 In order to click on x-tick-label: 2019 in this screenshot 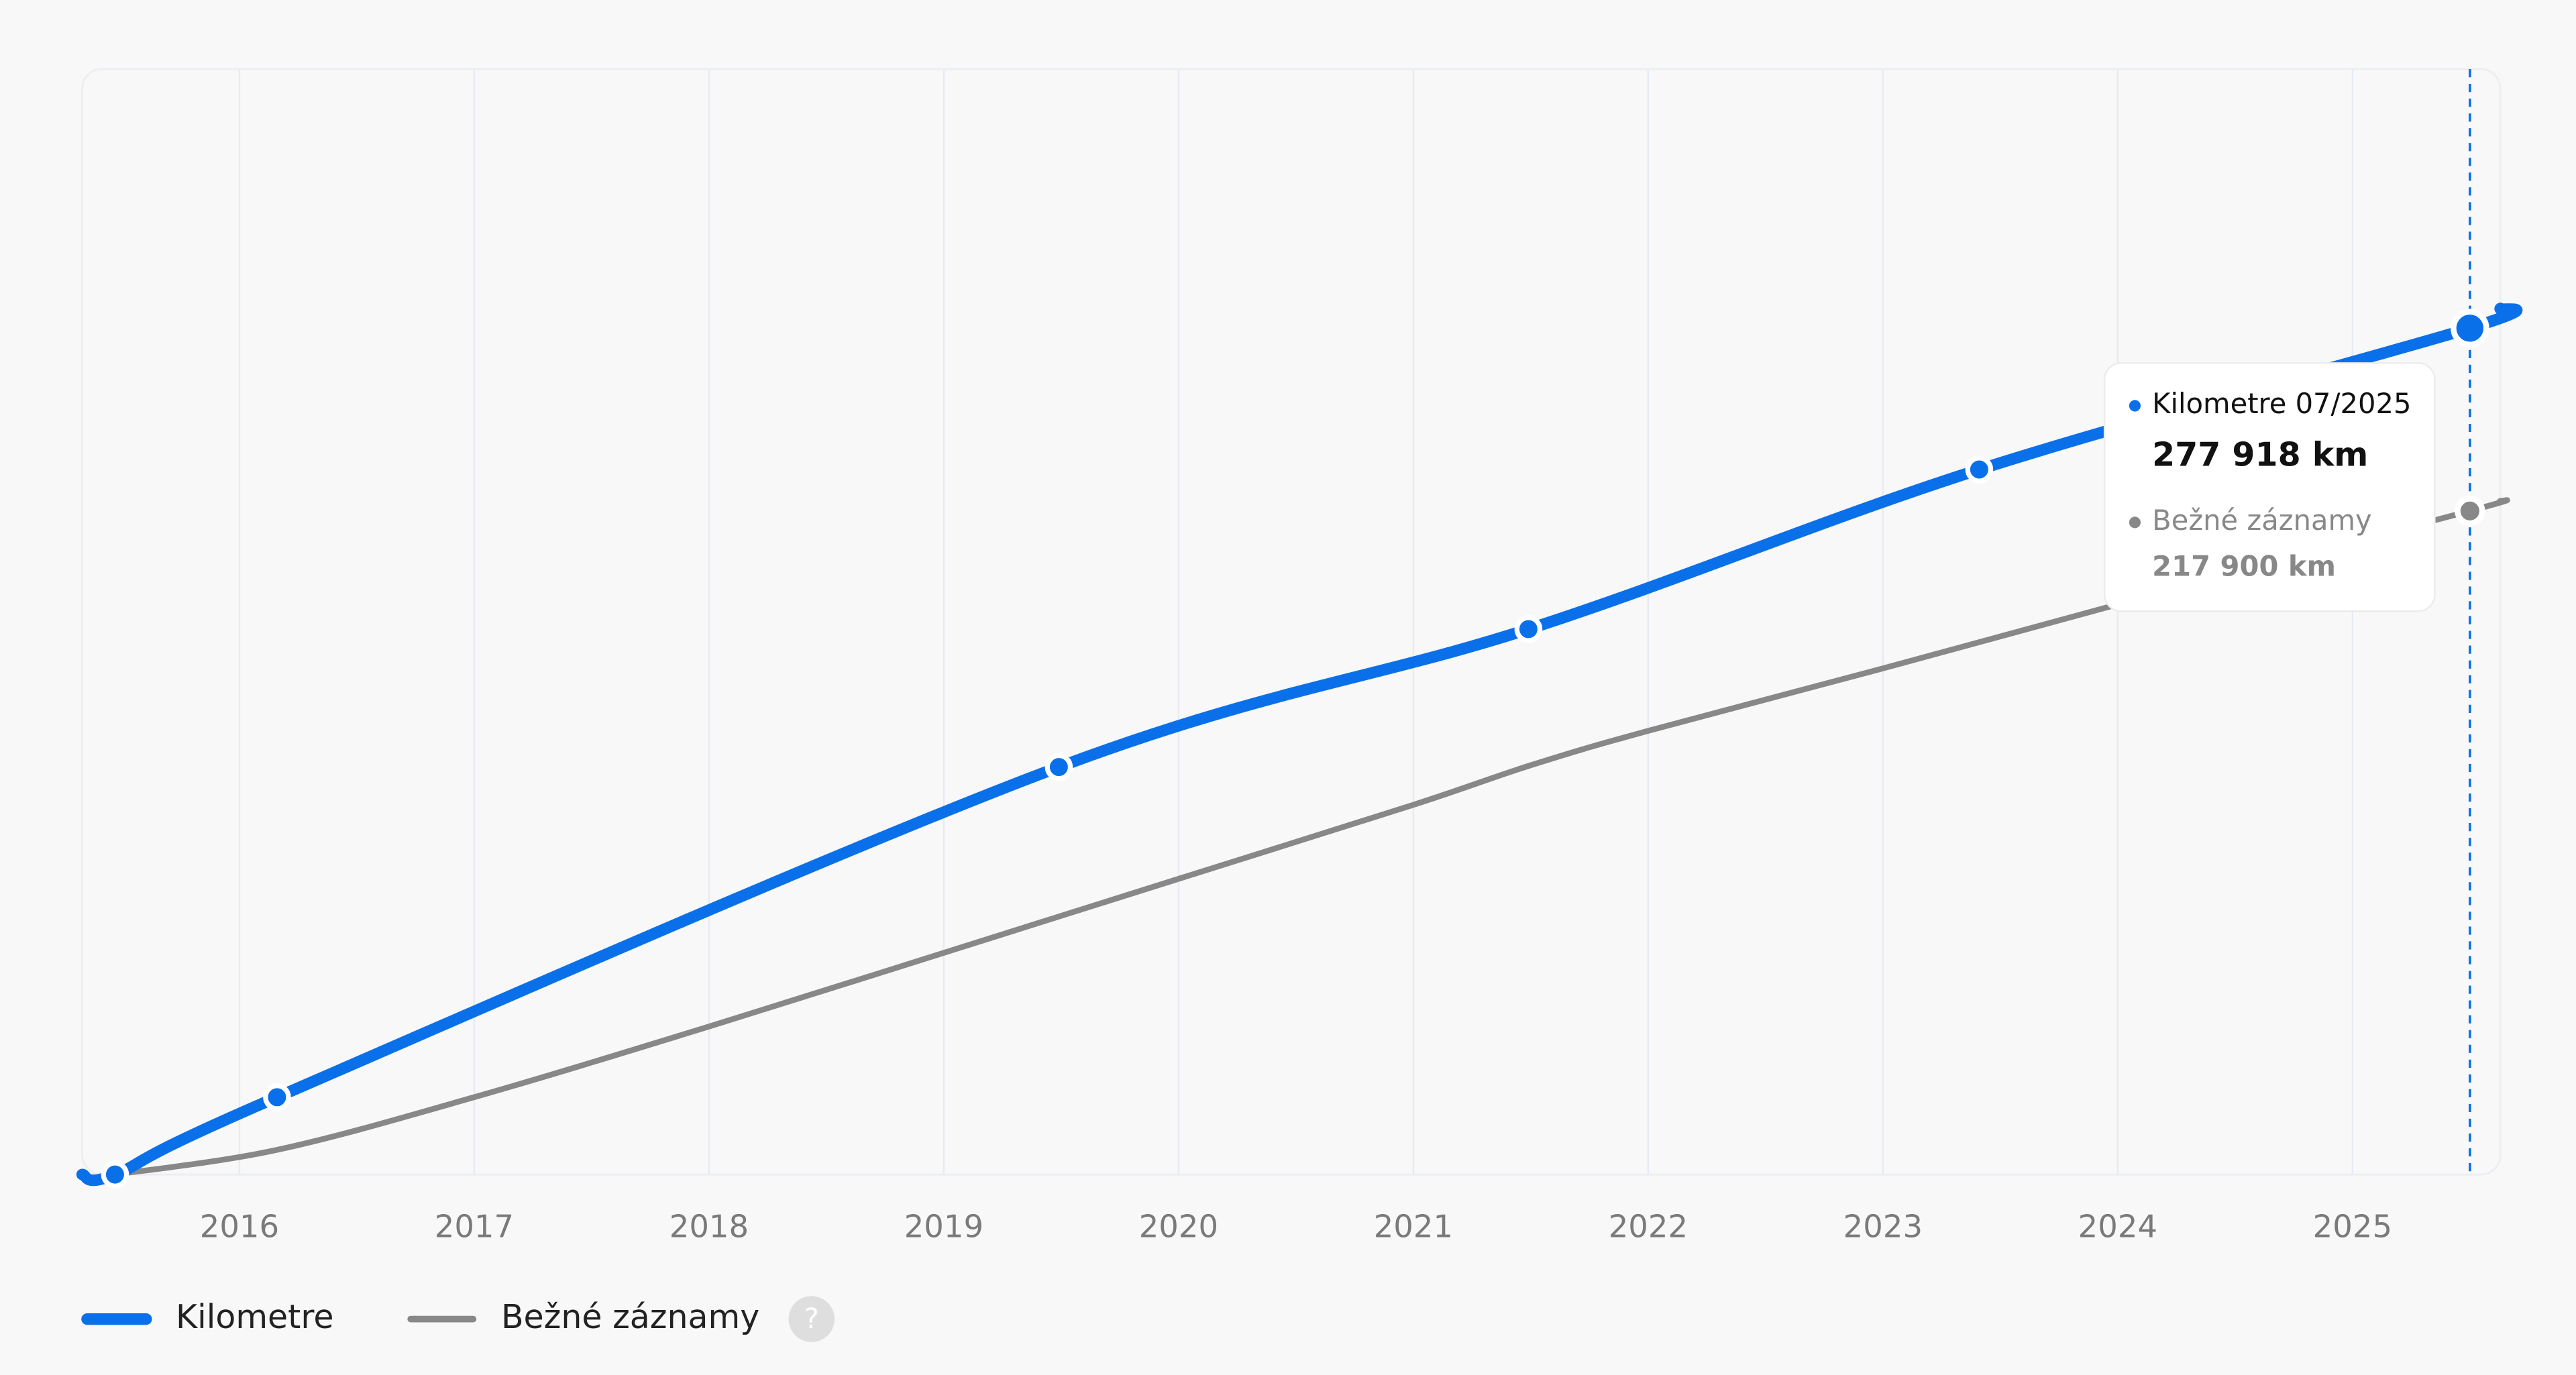, I will do `click(943, 1226)`.